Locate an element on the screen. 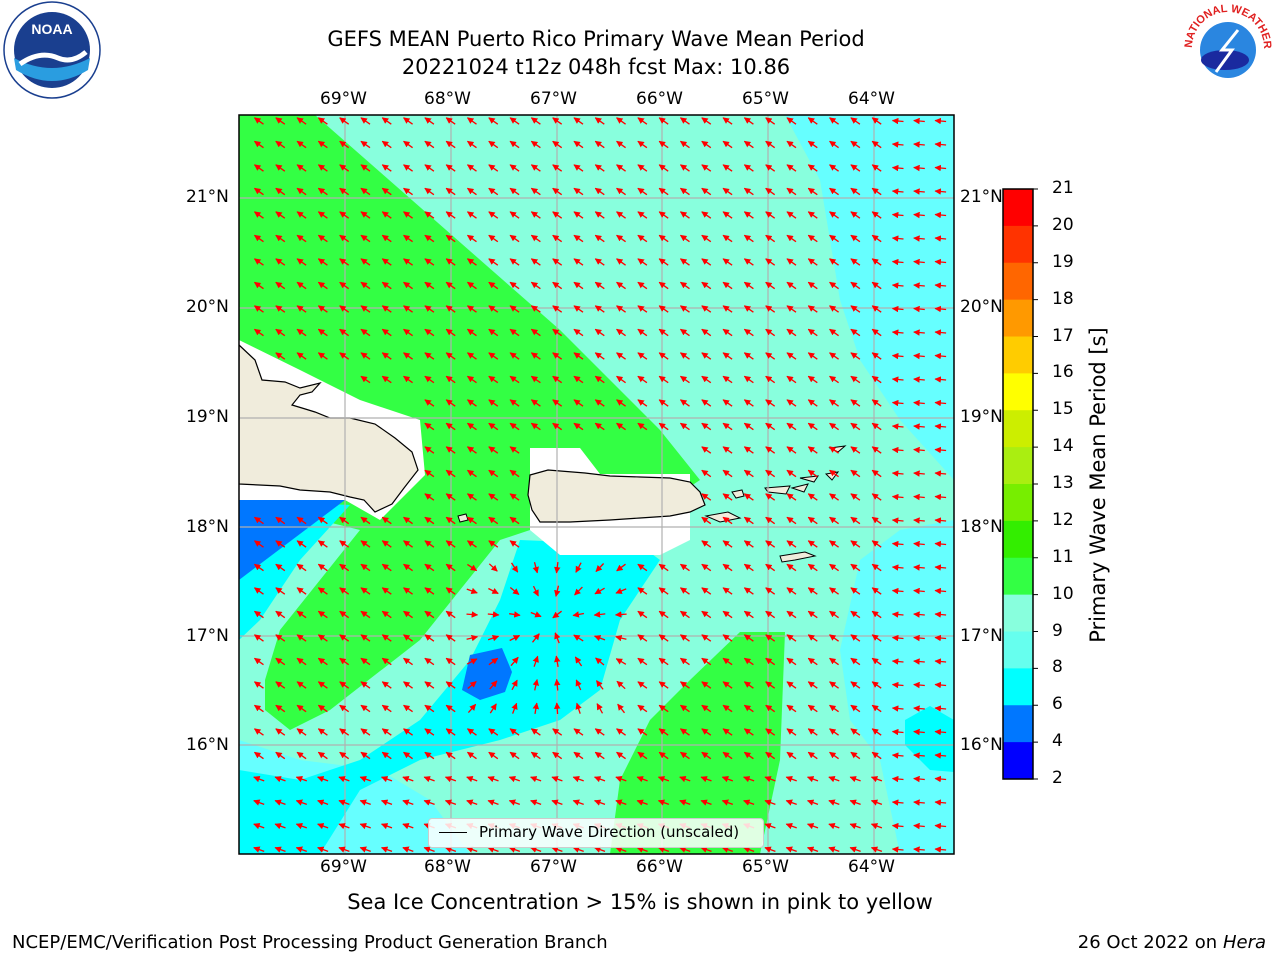  lon-label-top-69w: 69°W is located at coordinates (343, 99).